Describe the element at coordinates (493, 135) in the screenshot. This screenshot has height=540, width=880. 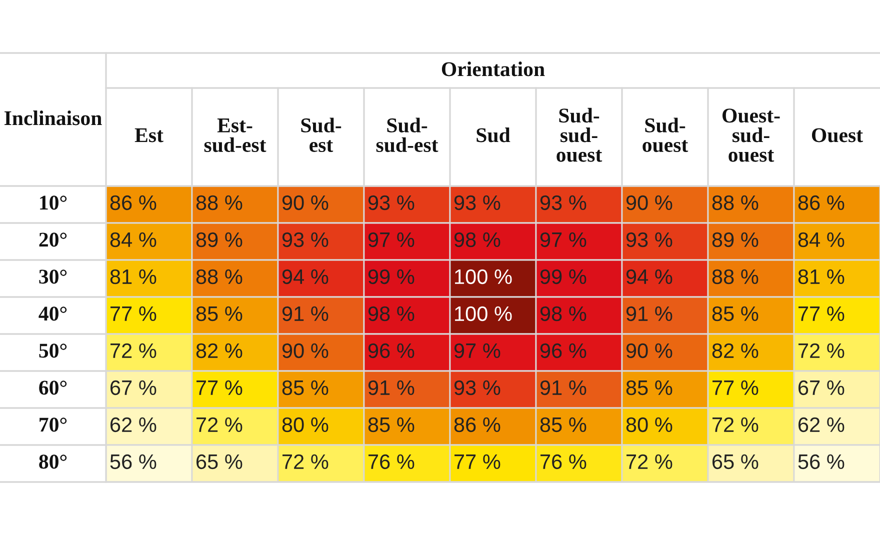
I see `x-tick-label: Sud` at that location.